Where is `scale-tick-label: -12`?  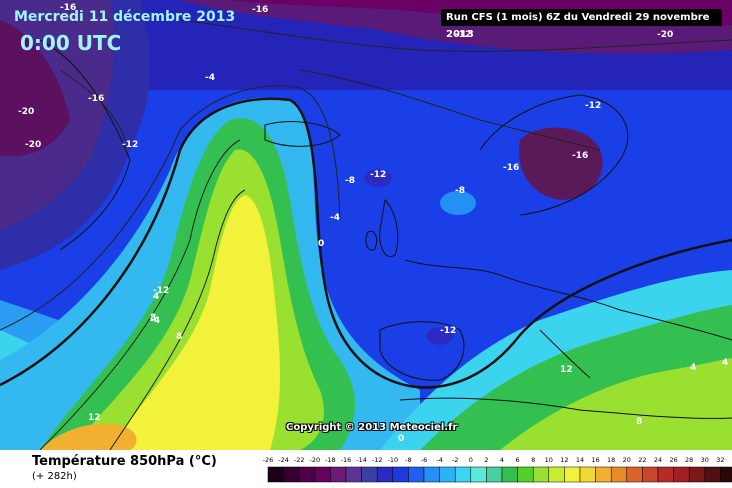 scale-tick-label: -12 is located at coordinates (377, 460).